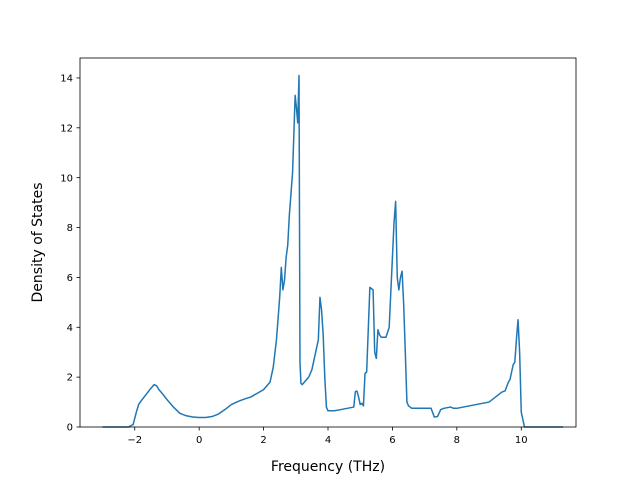 The width and height of the screenshot is (640, 480). Describe the element at coordinates (392, 440) in the screenshot. I see `x-tick-label: 6` at that location.